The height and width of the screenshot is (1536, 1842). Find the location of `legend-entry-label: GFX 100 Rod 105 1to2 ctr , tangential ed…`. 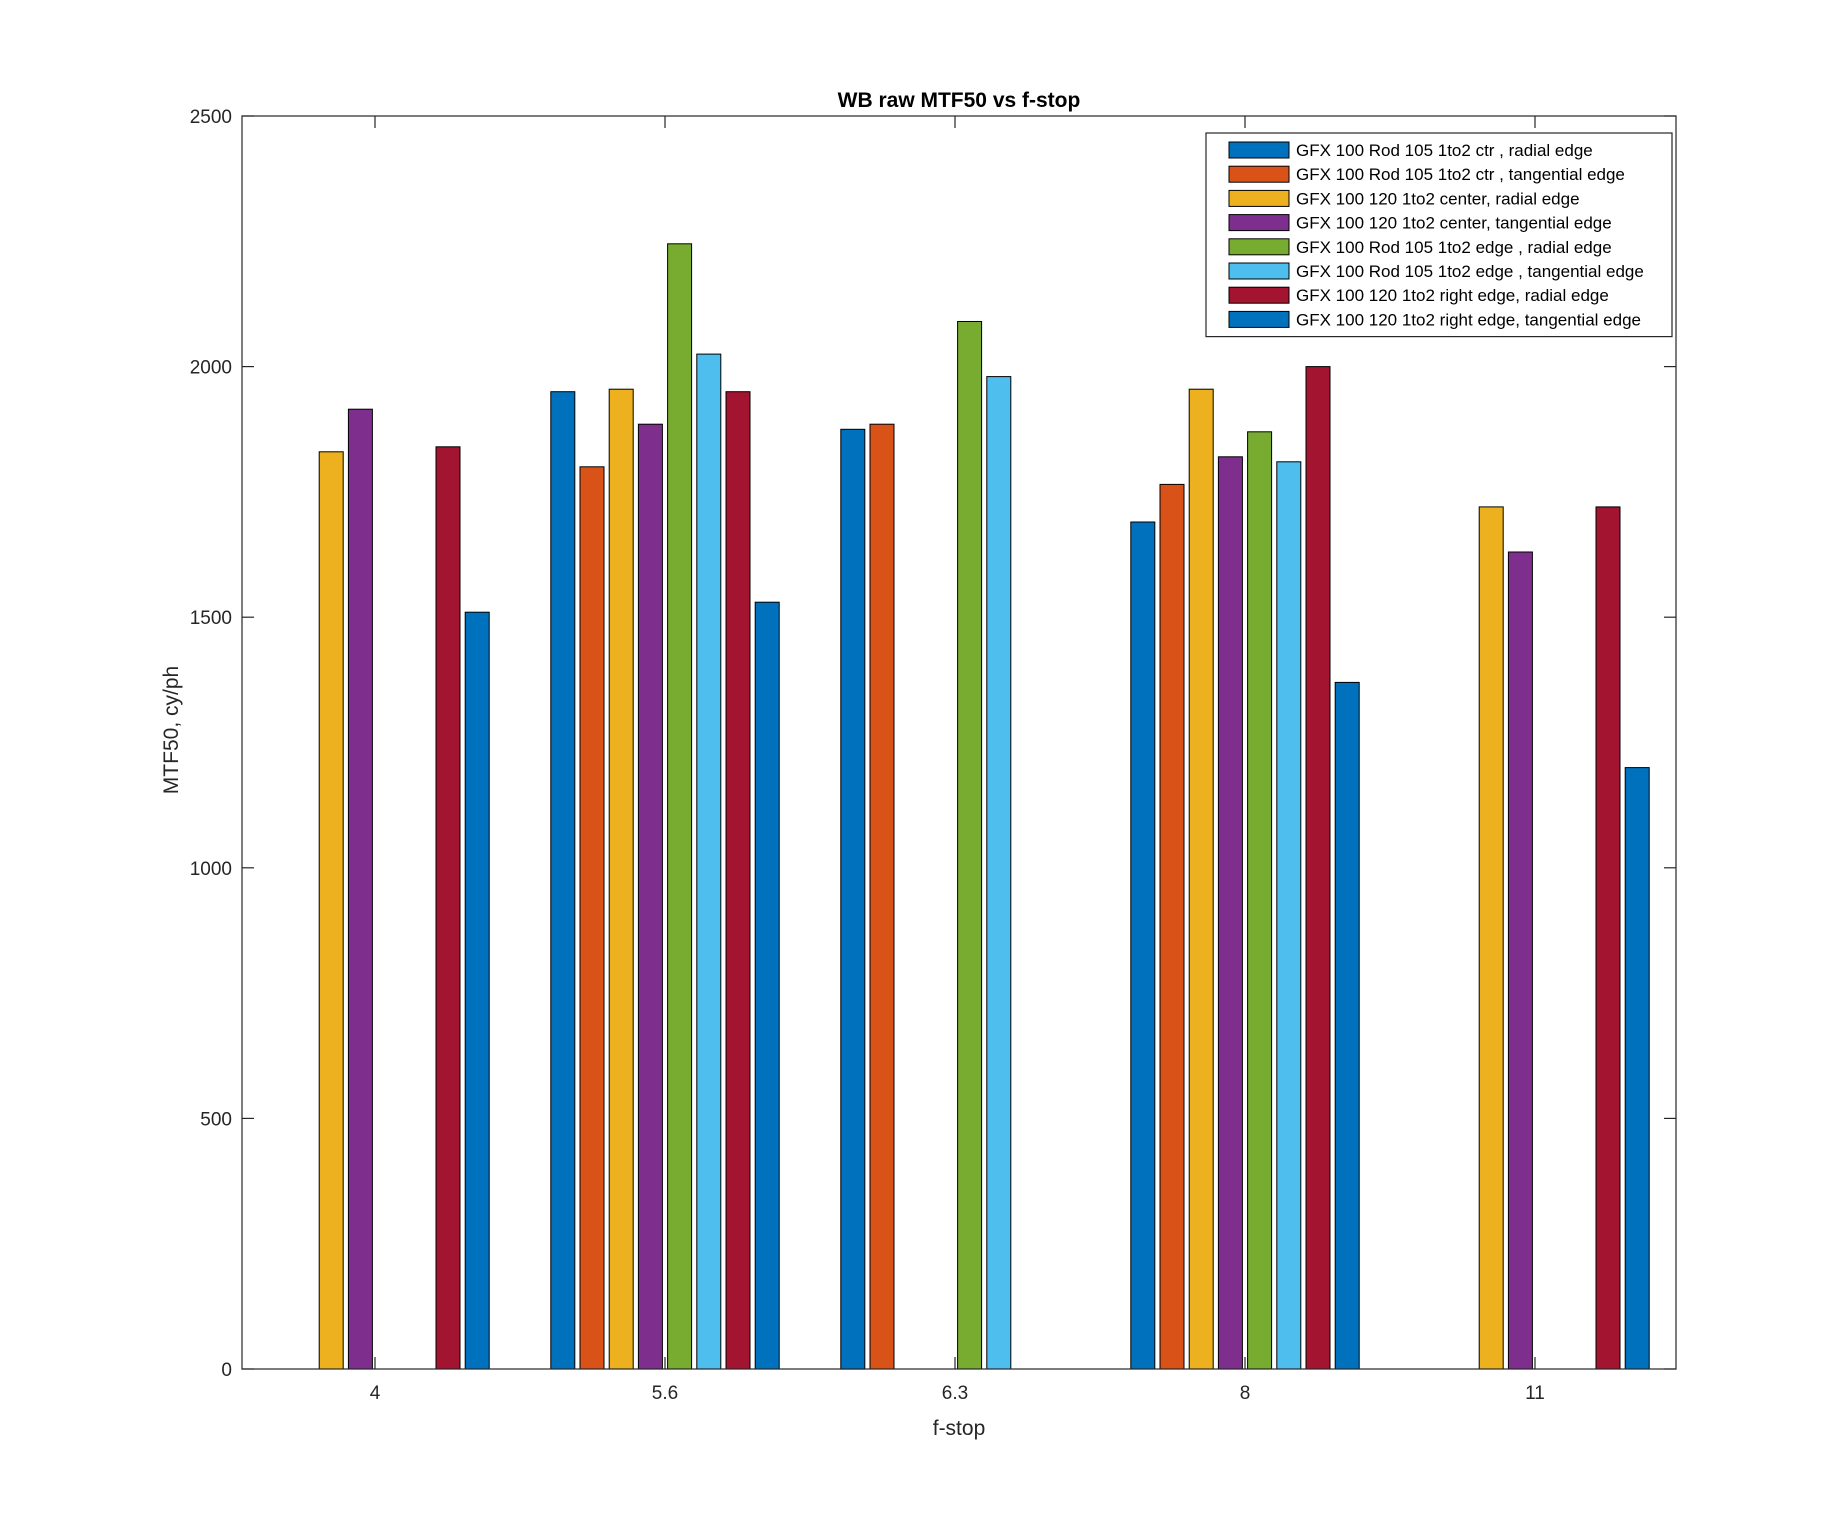

legend-entry-label: GFX 100 Rod 105 1to2 ctr , tangential ed… is located at coordinates (1460, 174).